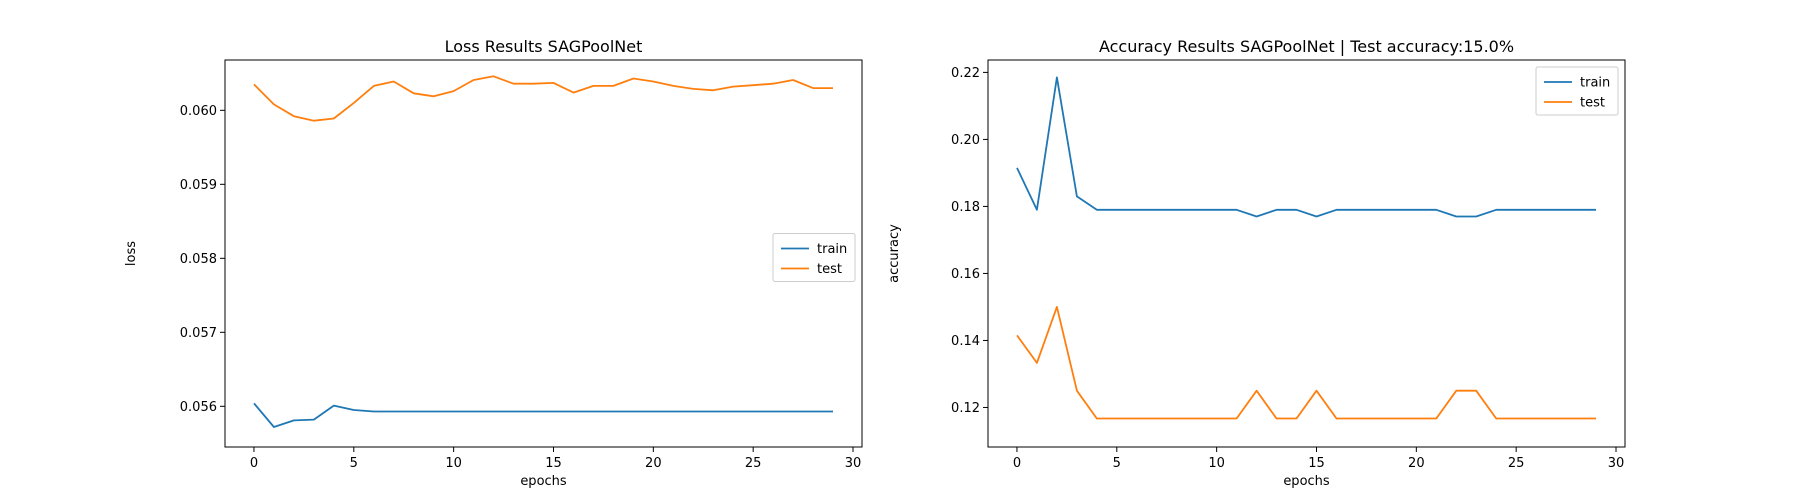 The height and width of the screenshot is (500, 1800). Describe the element at coordinates (198, 259) in the screenshot. I see `y-tick-label: 0.058` at that location.